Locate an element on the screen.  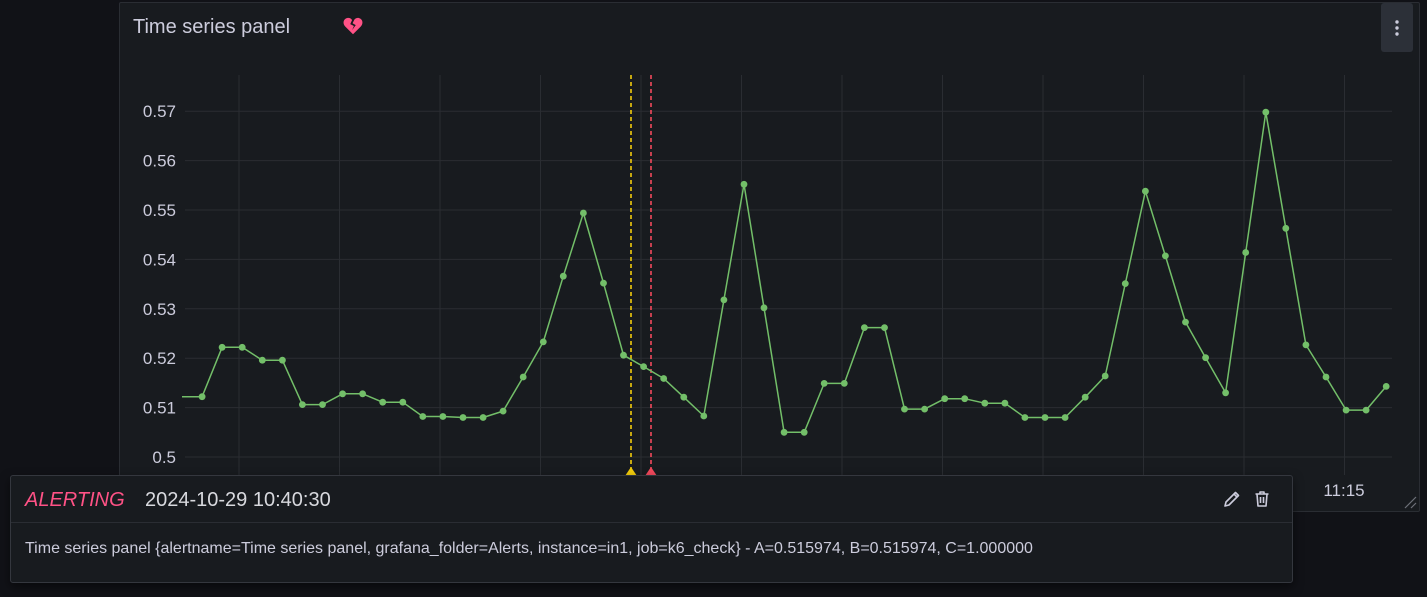
kebab-menu-icon is located at coordinates (1397, 27).